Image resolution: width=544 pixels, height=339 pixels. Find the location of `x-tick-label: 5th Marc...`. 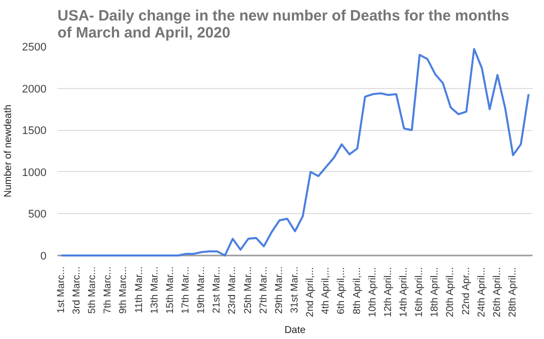

x-tick-label: 5th Marc... is located at coordinates (92, 290).